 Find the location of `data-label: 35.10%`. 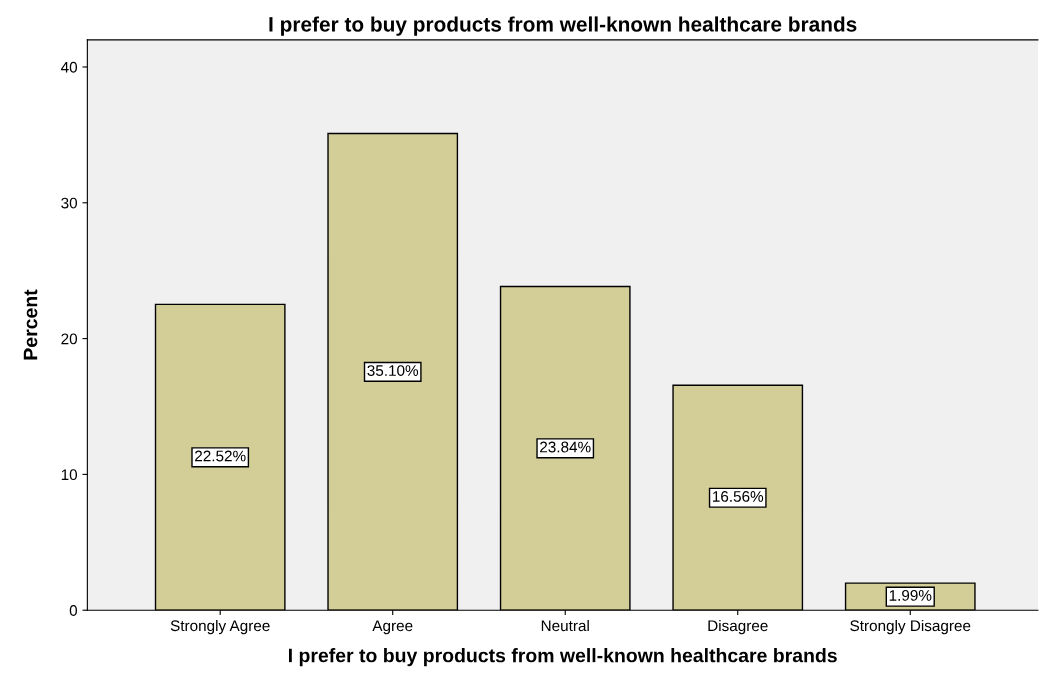

data-label: 35.10% is located at coordinates (393, 370).